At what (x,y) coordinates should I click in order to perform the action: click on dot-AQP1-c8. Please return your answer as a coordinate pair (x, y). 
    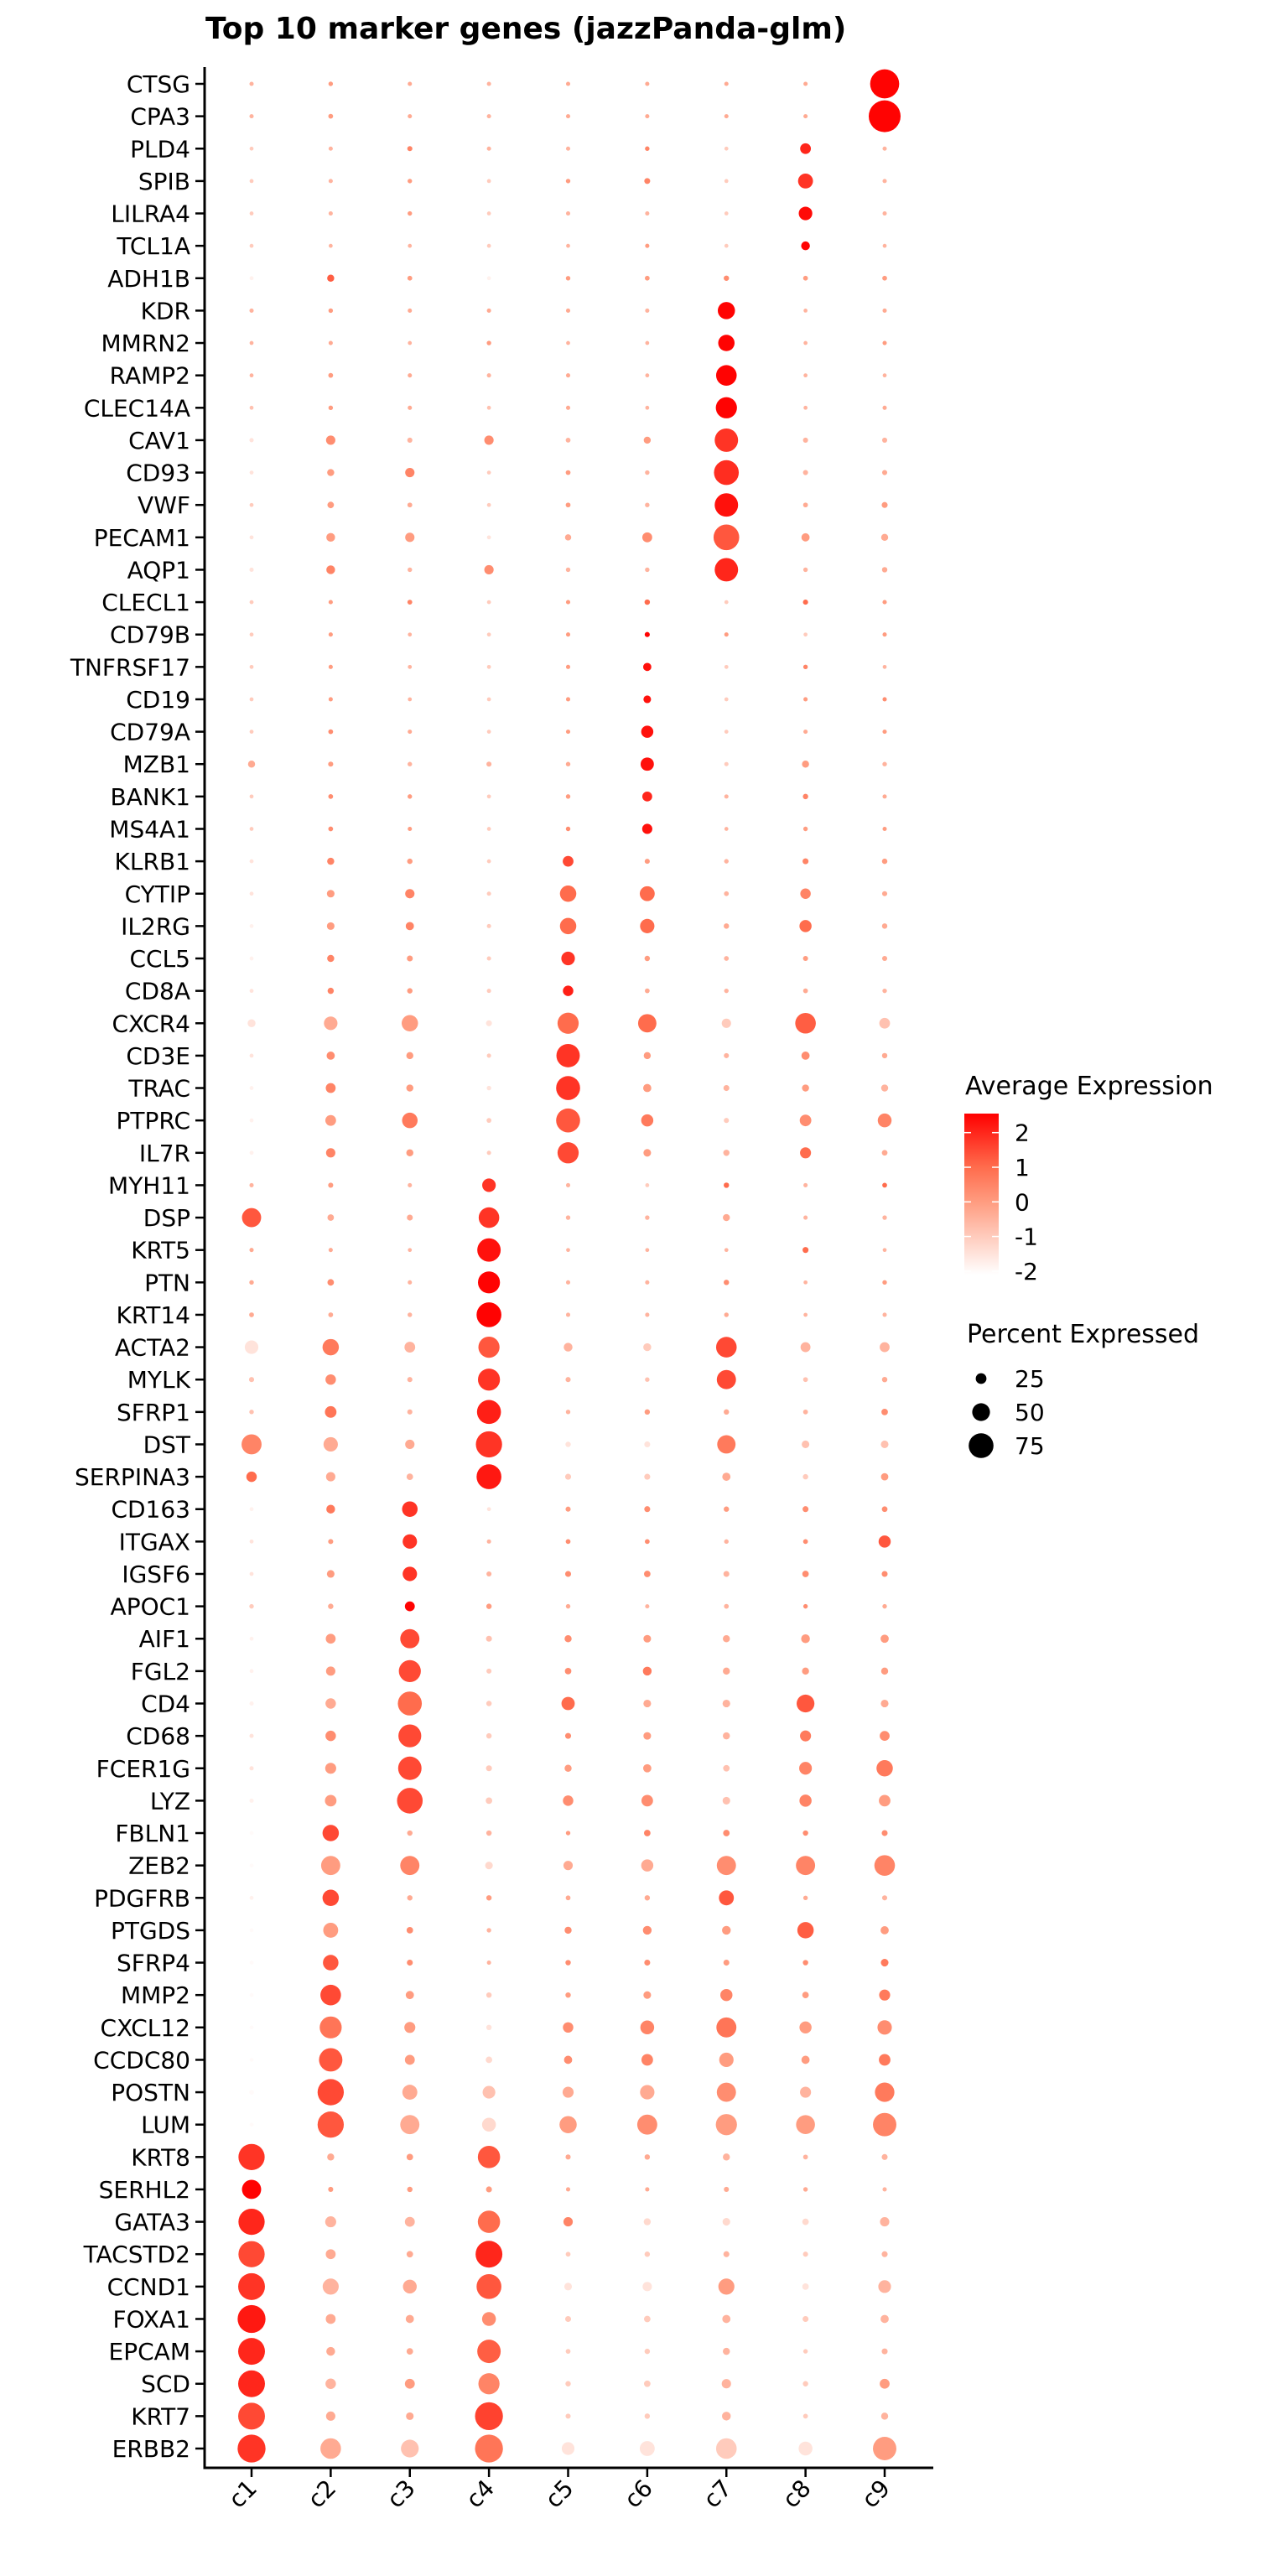
    Looking at the image, I should click on (805, 570).